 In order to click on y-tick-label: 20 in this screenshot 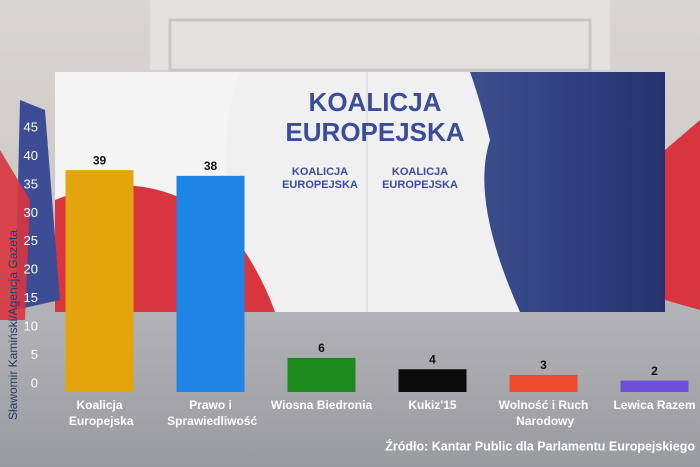, I will do `click(31, 269)`.